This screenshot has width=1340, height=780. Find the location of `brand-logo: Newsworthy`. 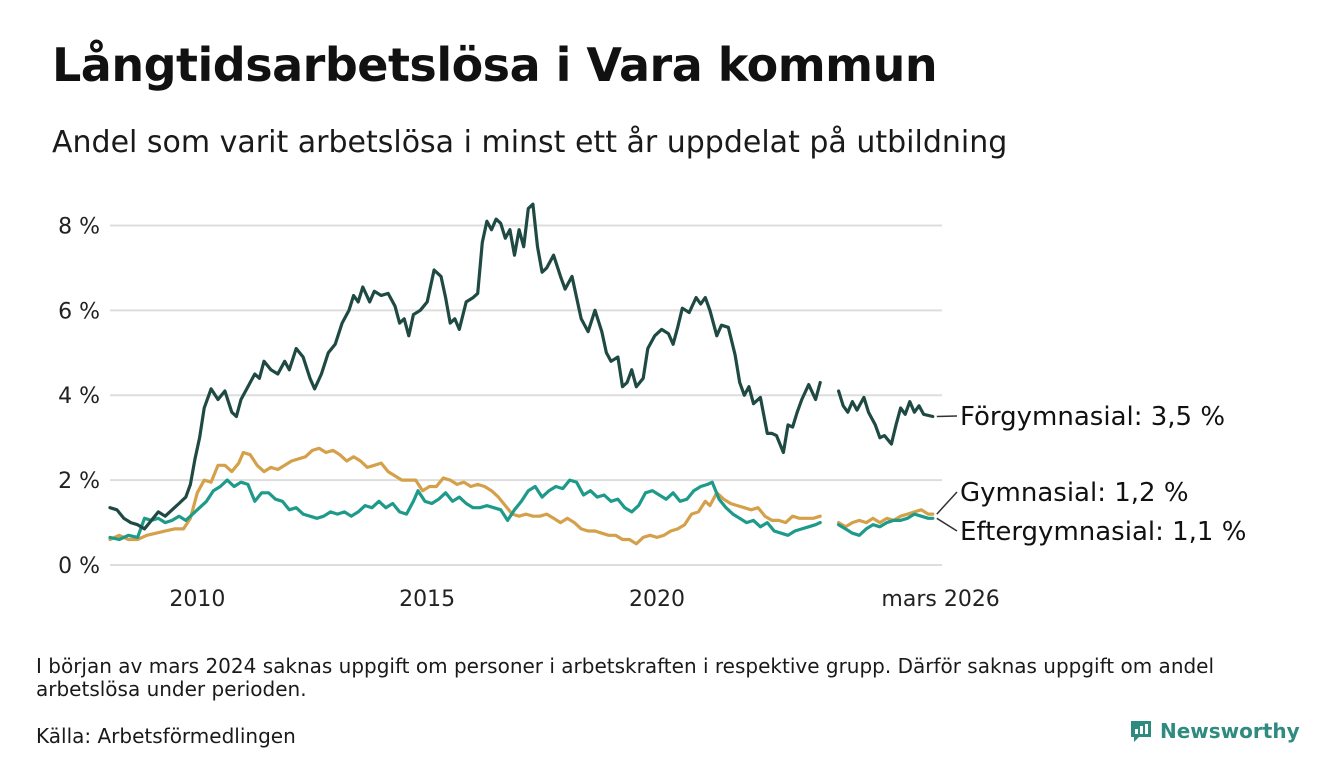

brand-logo: Newsworthy is located at coordinates (1214, 731).